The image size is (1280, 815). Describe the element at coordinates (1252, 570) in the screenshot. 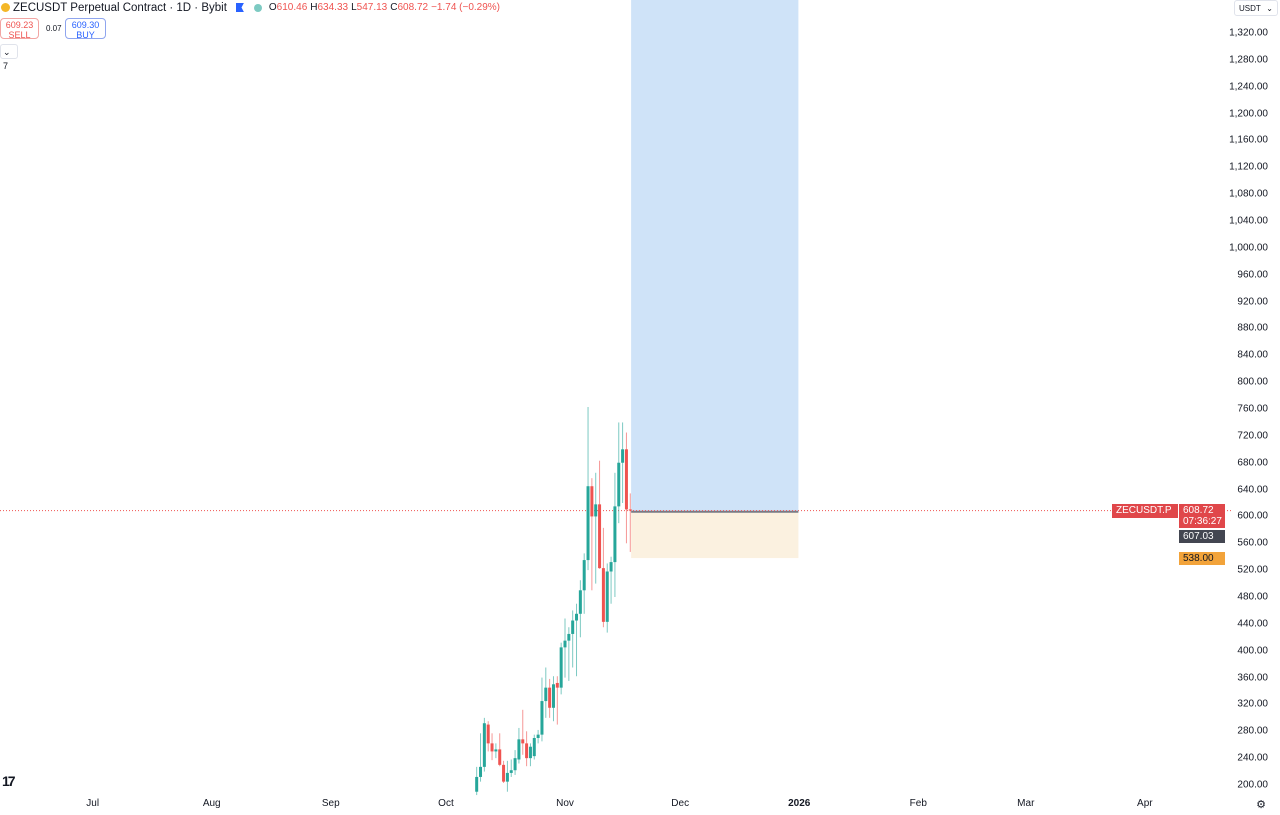

I see `price-tick-label: 520.00` at that location.